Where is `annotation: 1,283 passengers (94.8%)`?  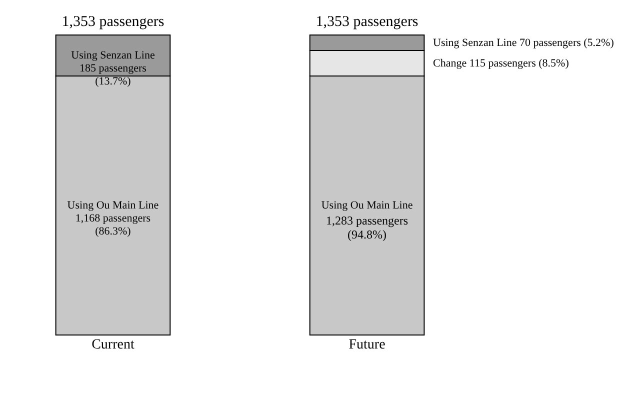
annotation: 1,283 passengers (94.8%) is located at coordinates (367, 228).